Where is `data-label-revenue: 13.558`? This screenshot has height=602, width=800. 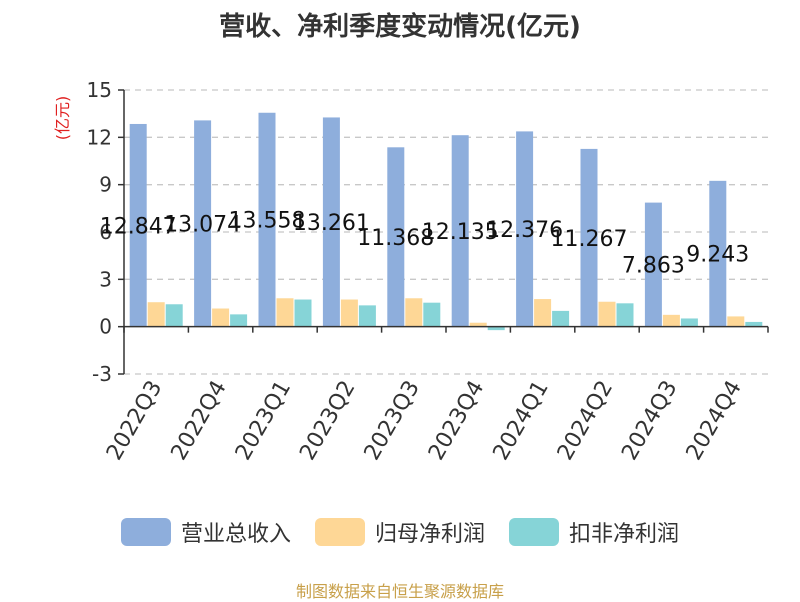
data-label-revenue: 13.558 is located at coordinates (267, 221).